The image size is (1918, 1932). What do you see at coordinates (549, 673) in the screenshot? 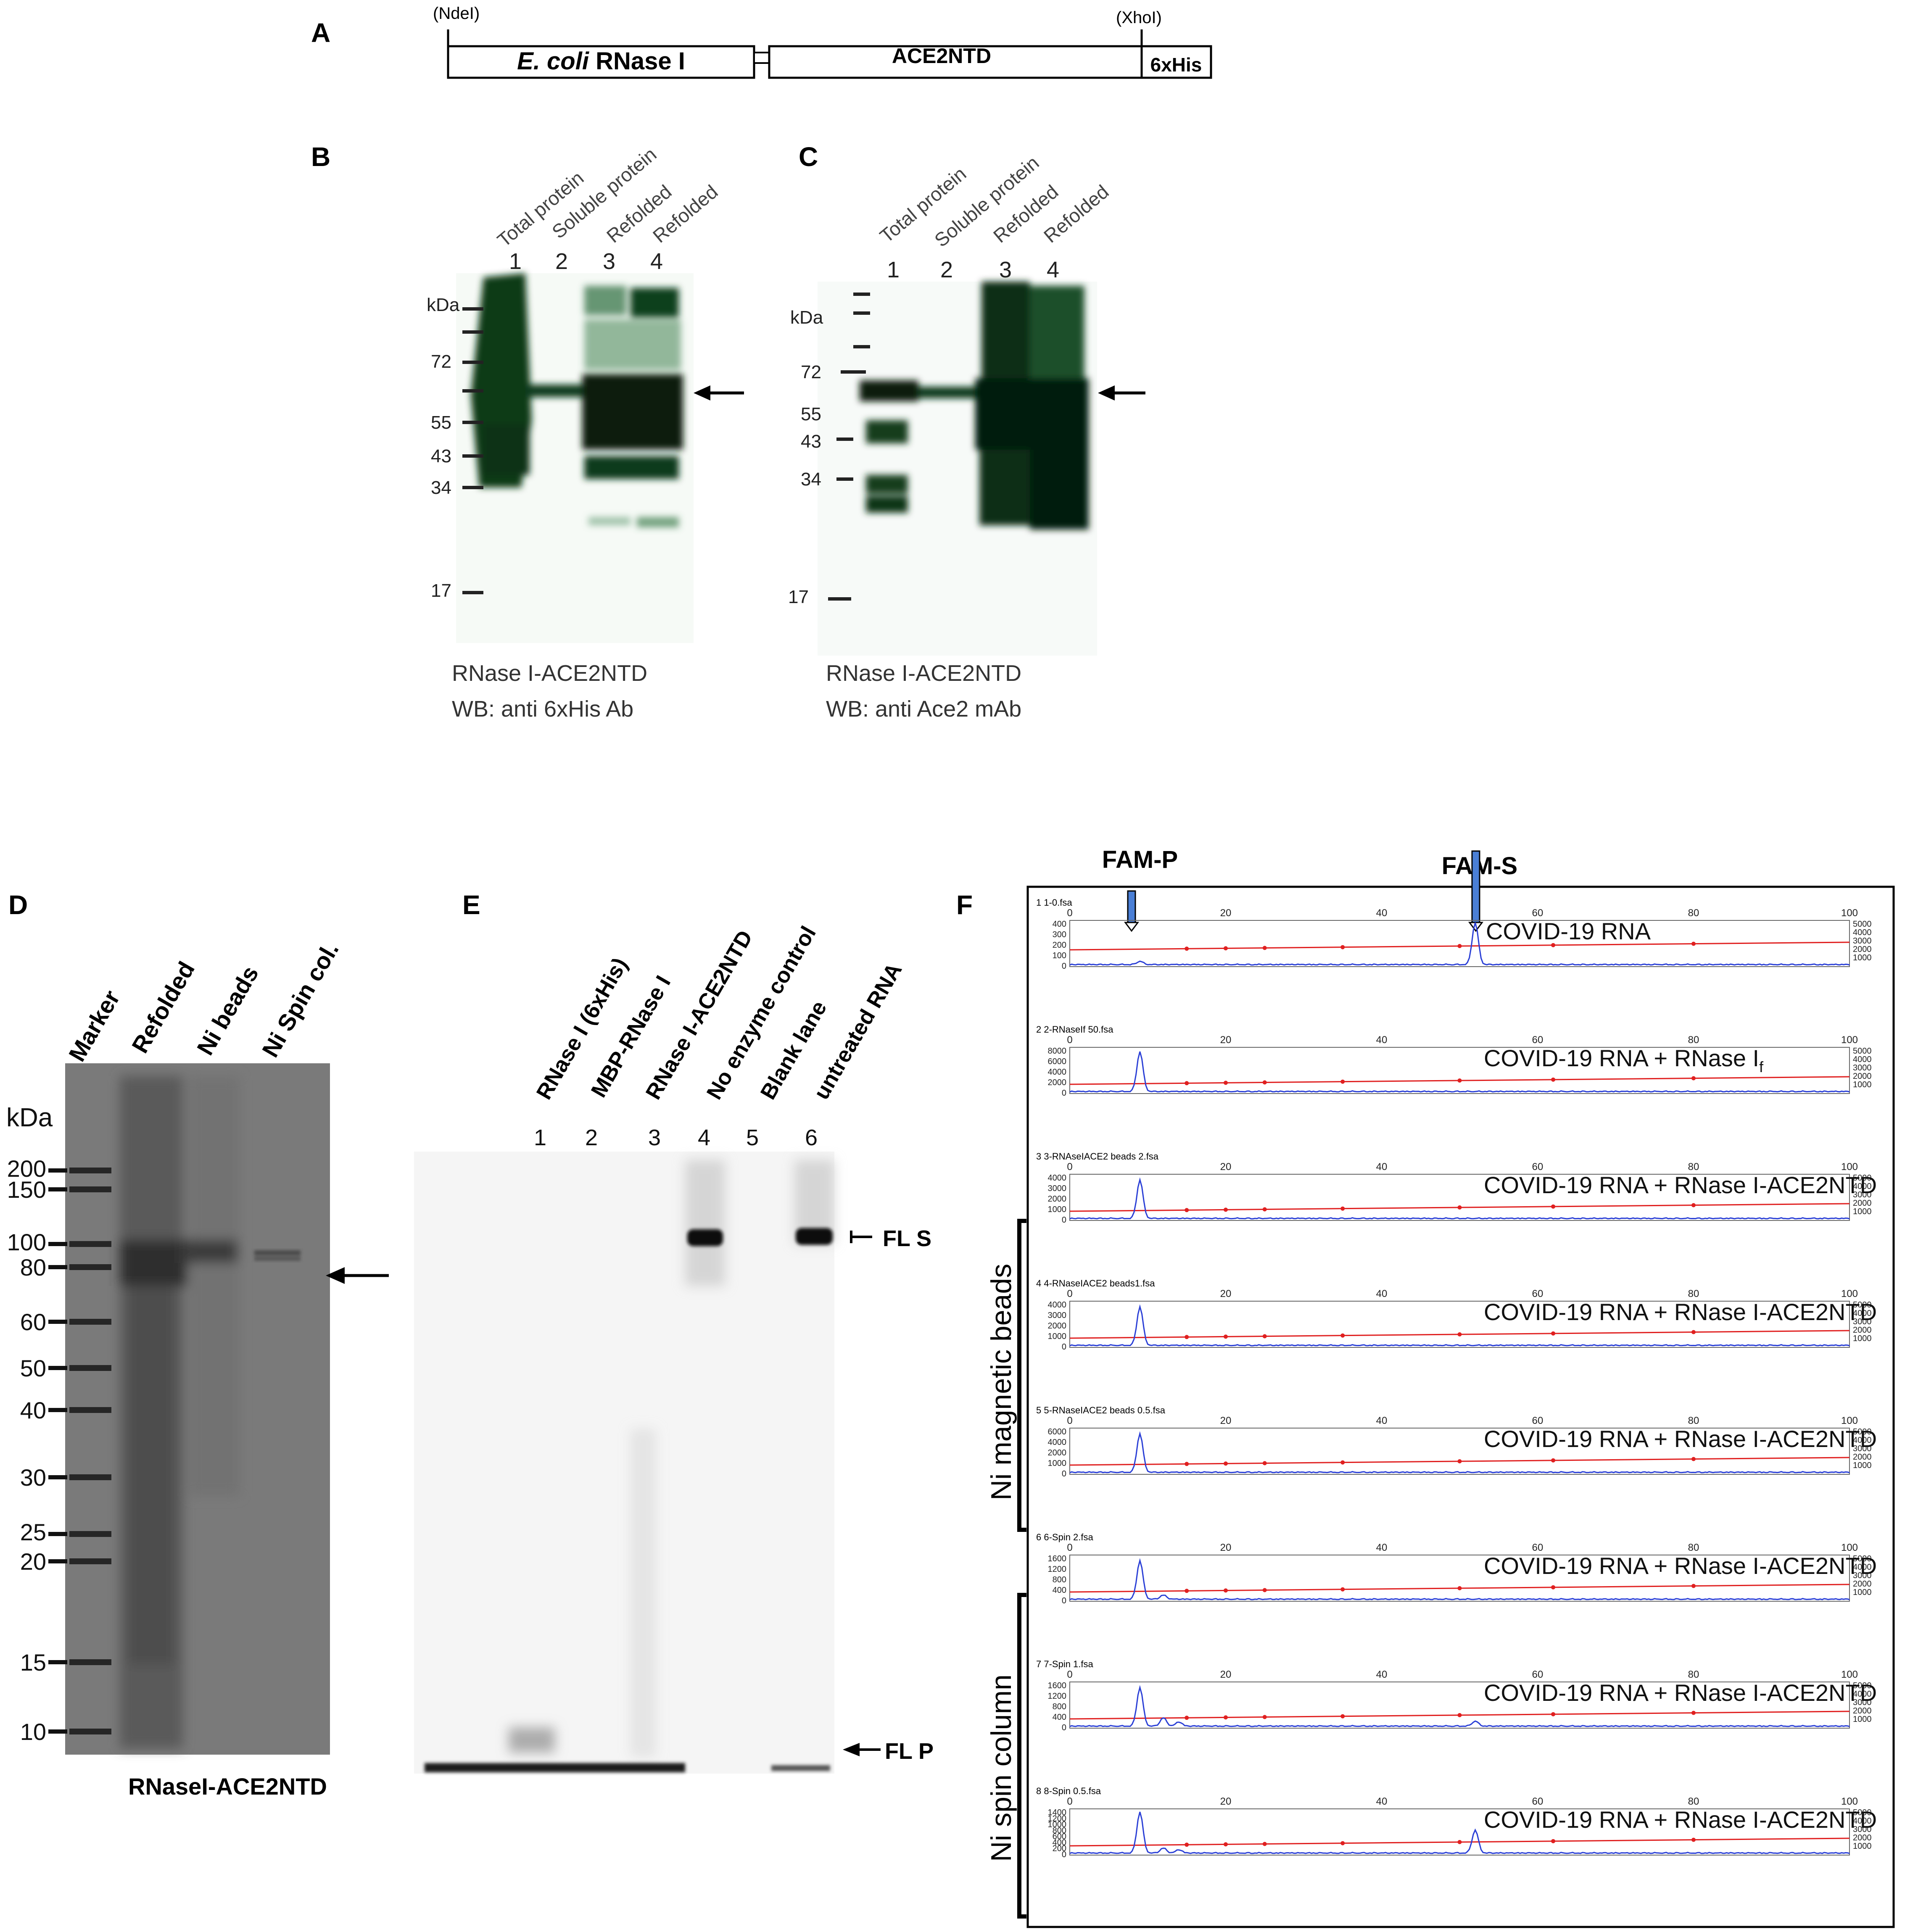
I see `blot-b-caption-1: RNase I-ACE2NTD` at bounding box center [549, 673].